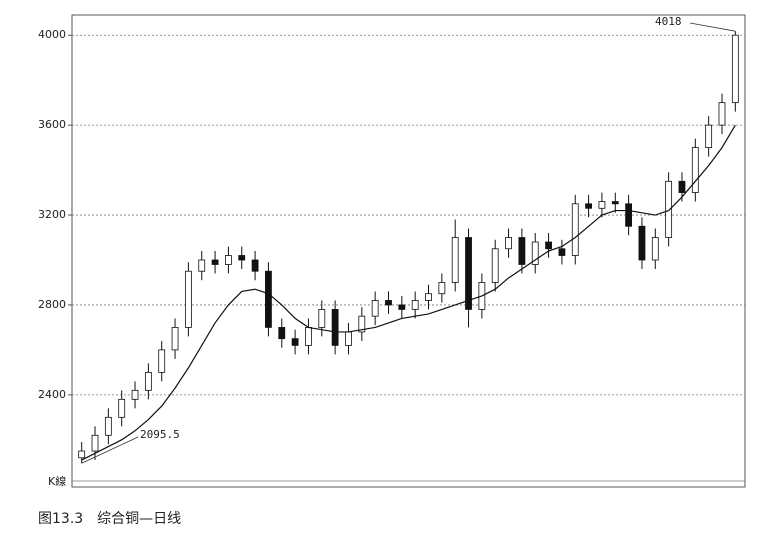 Image resolution: width=784 pixels, height=536 pixels. I want to click on y-tick-label: 2800, so click(52, 304).